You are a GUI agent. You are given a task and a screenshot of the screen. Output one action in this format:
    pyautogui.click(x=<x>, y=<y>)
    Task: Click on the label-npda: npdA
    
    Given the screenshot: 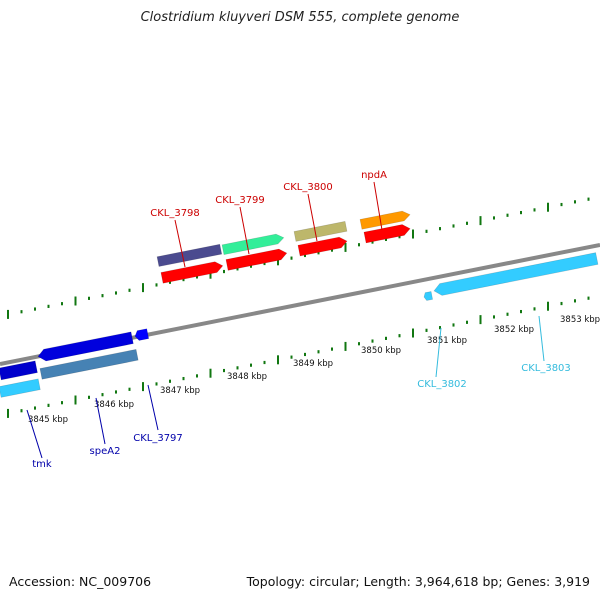 What is the action you would take?
    pyautogui.click(x=374, y=175)
    